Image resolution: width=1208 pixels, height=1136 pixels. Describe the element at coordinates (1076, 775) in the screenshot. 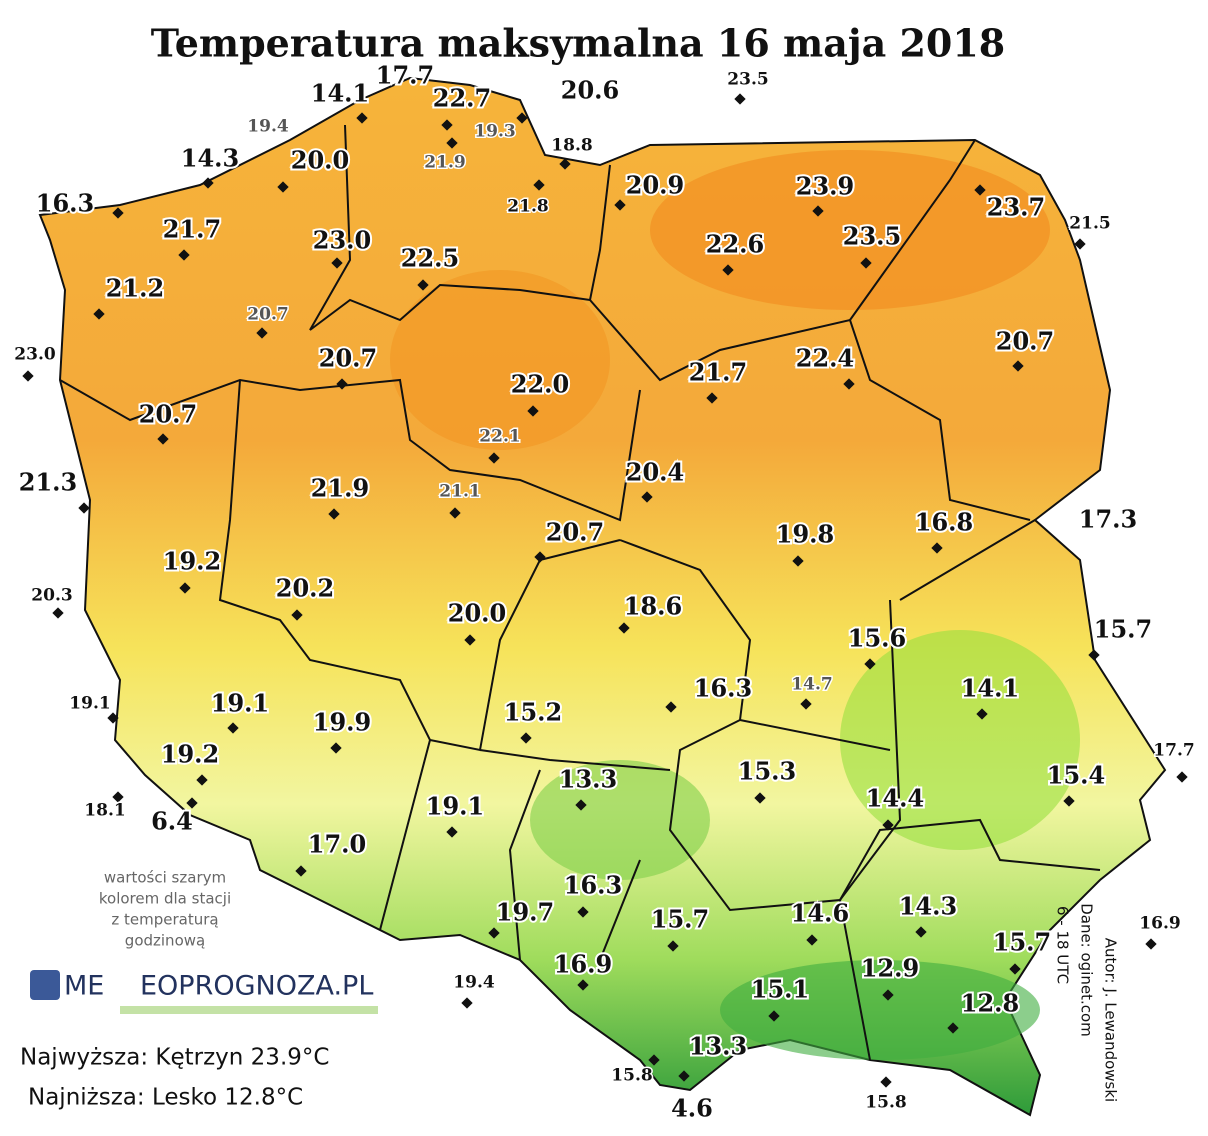

I see `station-value: 15.4` at that location.